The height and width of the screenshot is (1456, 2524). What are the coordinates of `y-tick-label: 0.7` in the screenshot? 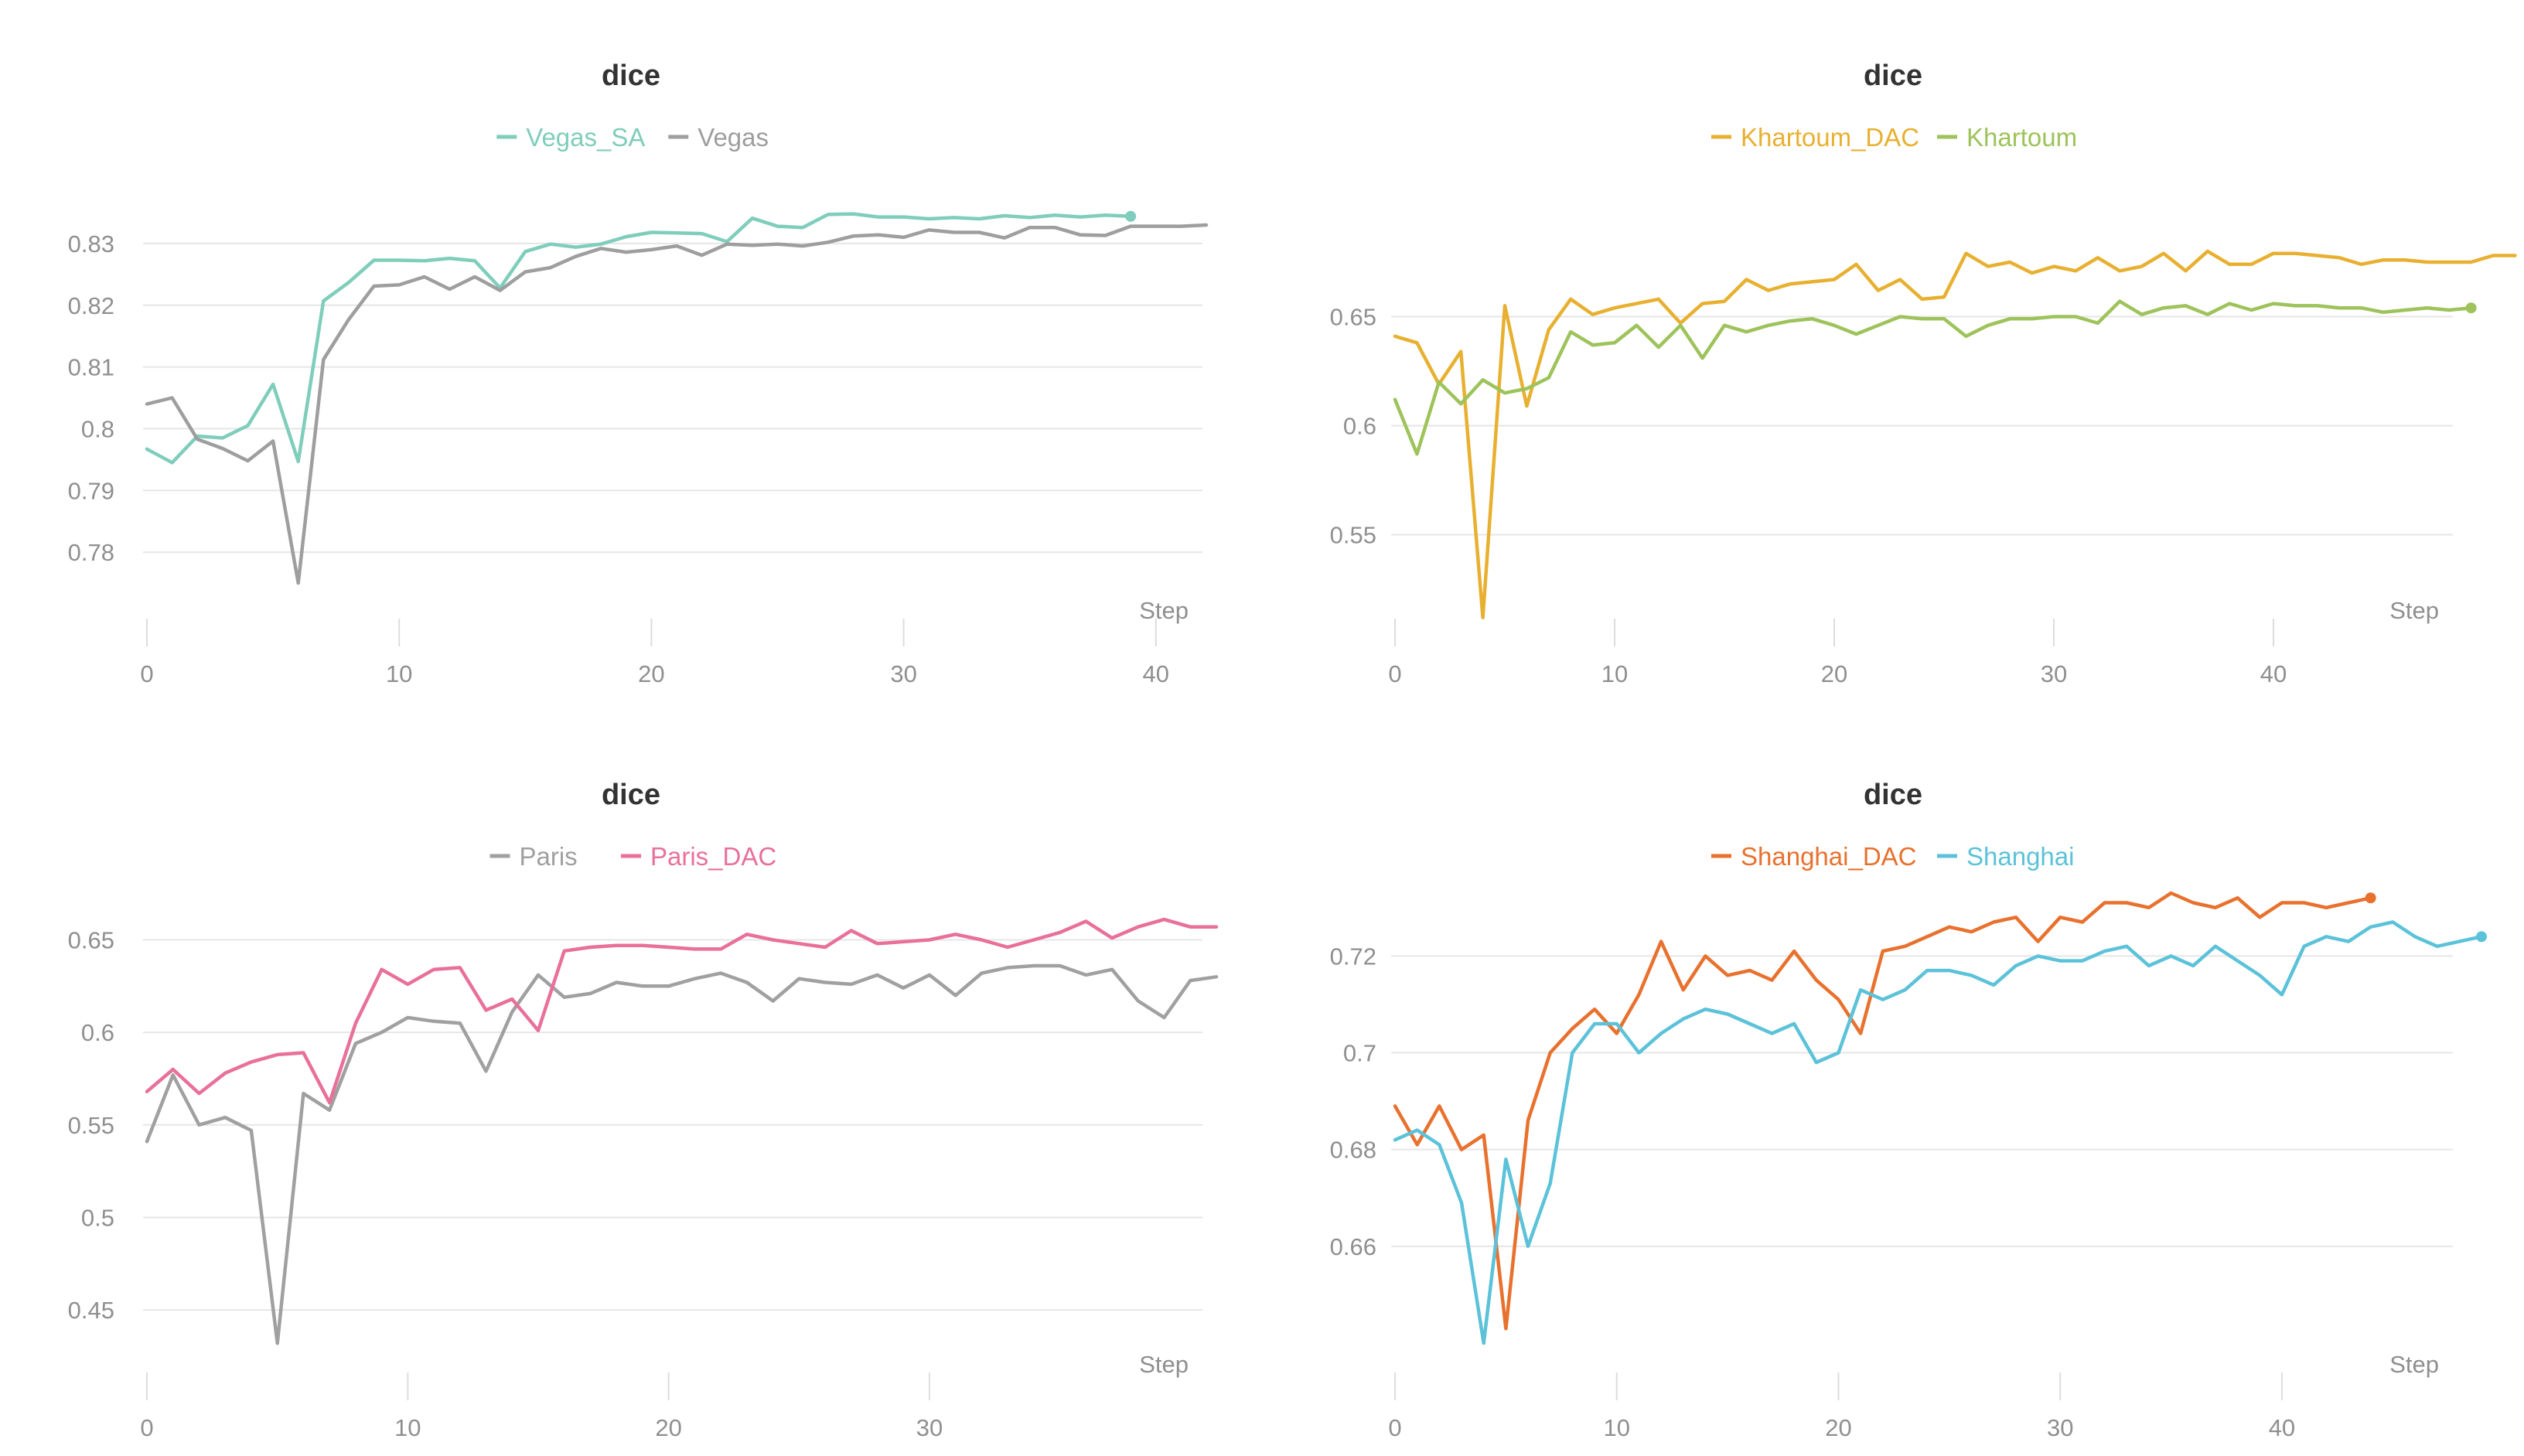 It's located at (1359, 1054).